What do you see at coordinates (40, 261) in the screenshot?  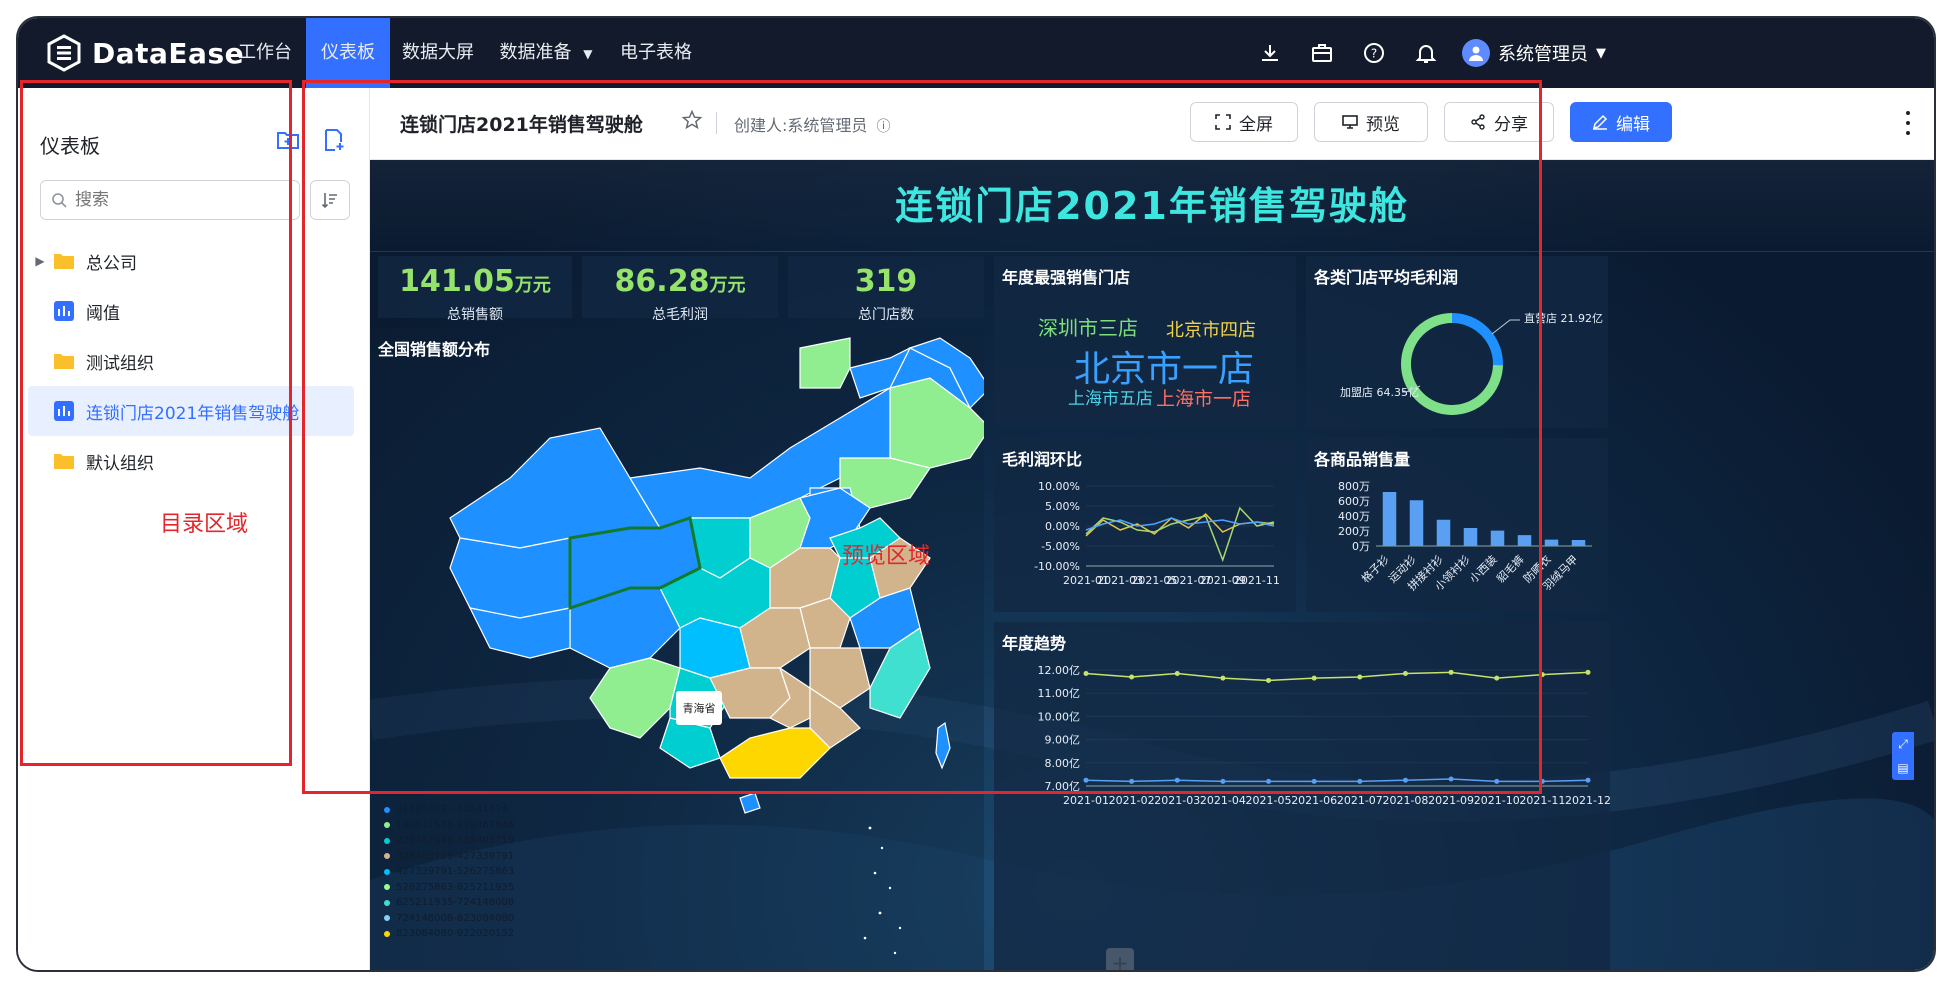 I see `caret-right-icon: ▶` at bounding box center [40, 261].